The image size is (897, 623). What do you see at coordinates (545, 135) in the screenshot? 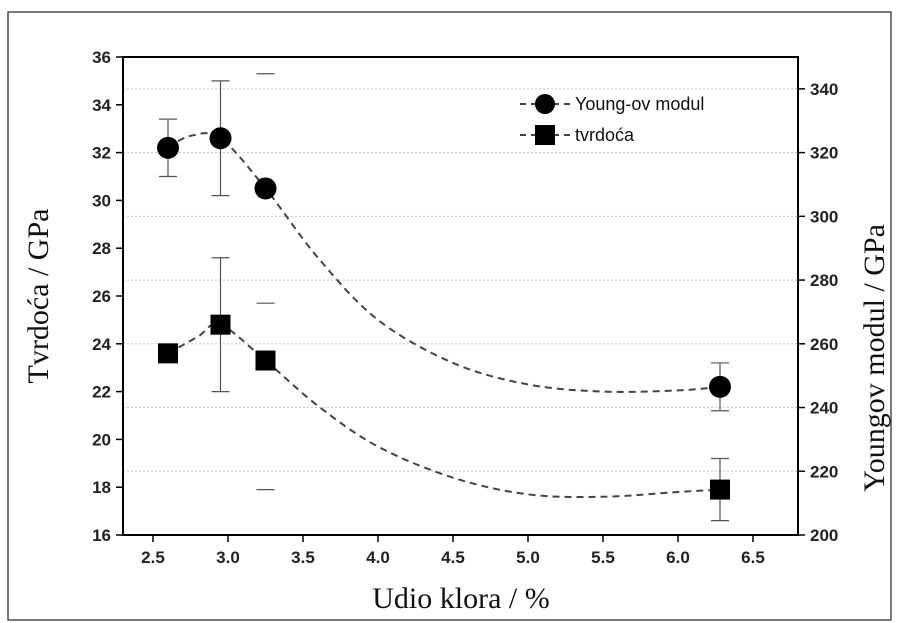
I see `legend-marker-square` at bounding box center [545, 135].